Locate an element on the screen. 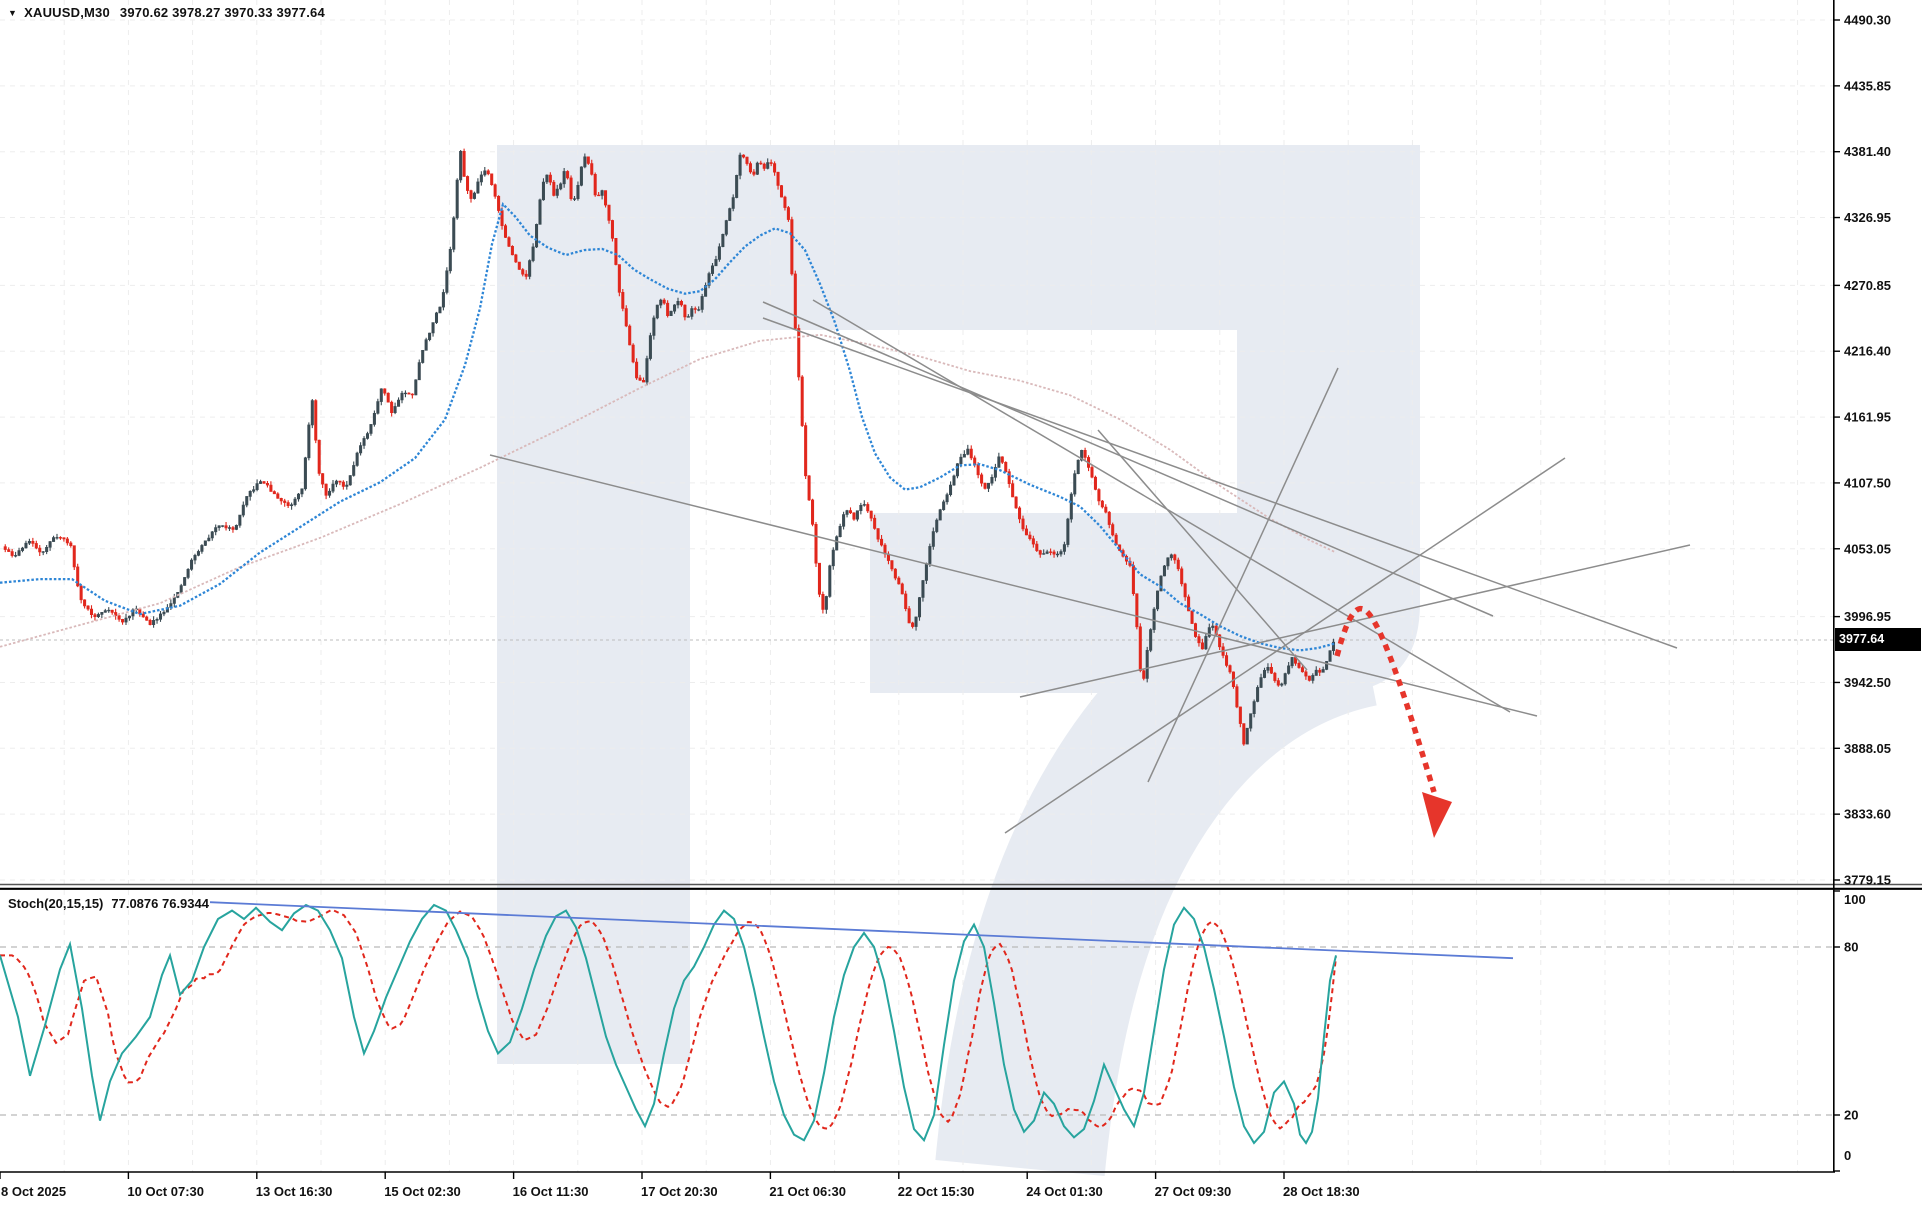 The height and width of the screenshot is (1212, 1922). time-axis-label: 21 Oct 06:30 is located at coordinates (807, 1191).